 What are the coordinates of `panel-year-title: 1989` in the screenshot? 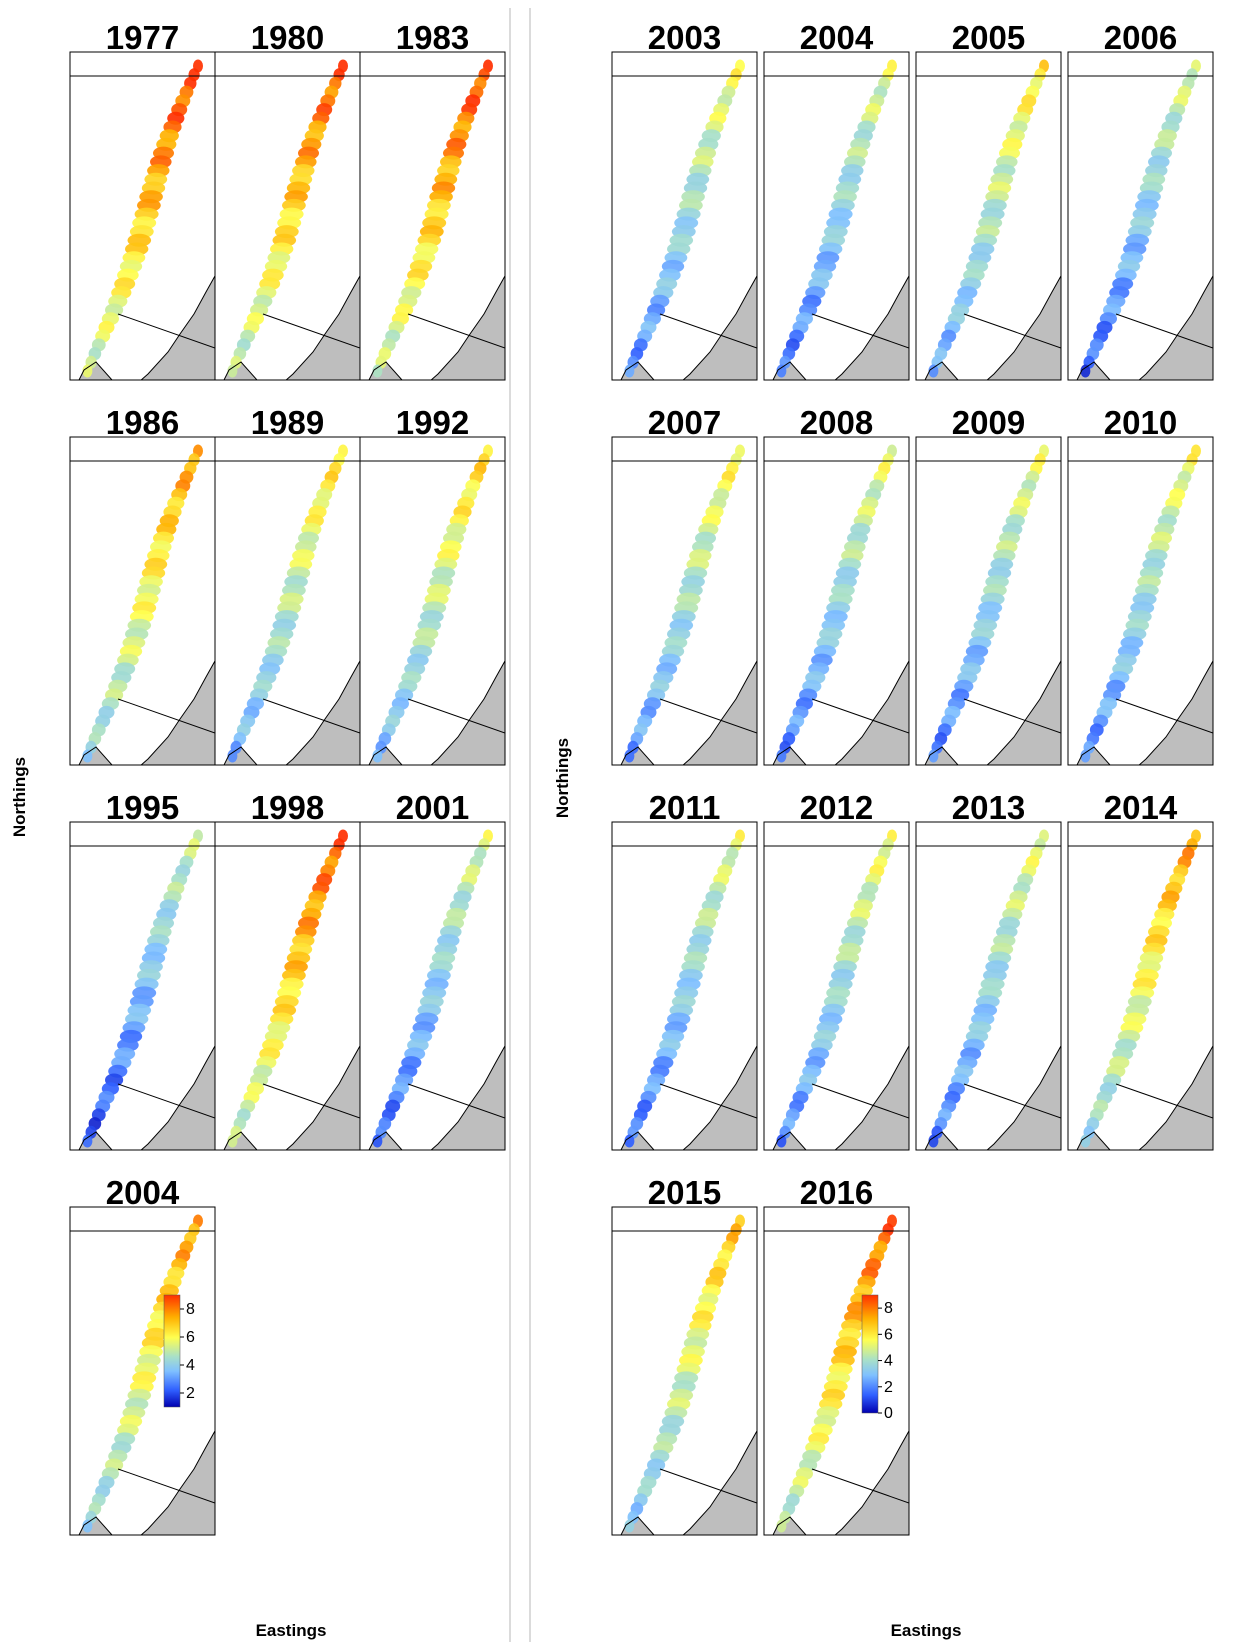 It's located at (287, 422).